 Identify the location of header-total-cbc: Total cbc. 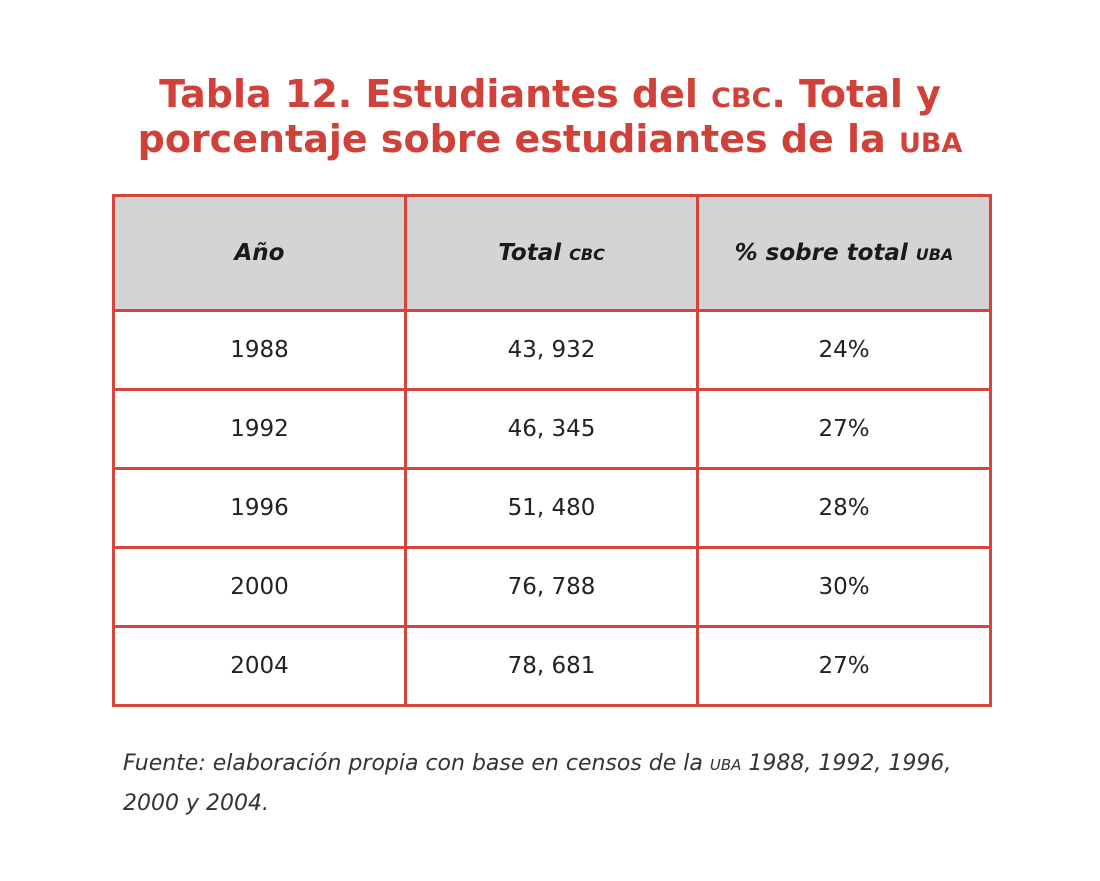
(551, 253).